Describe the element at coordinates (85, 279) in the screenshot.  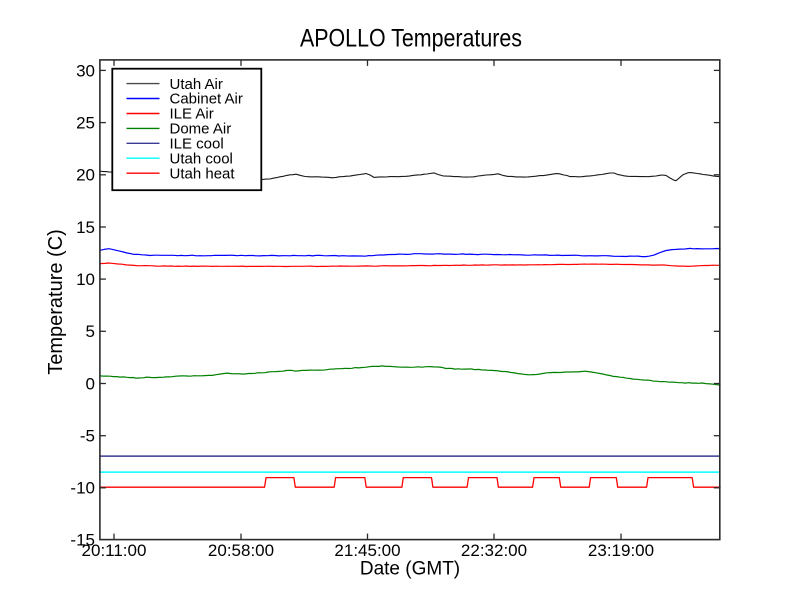
I see `svg-text: 10` at that location.